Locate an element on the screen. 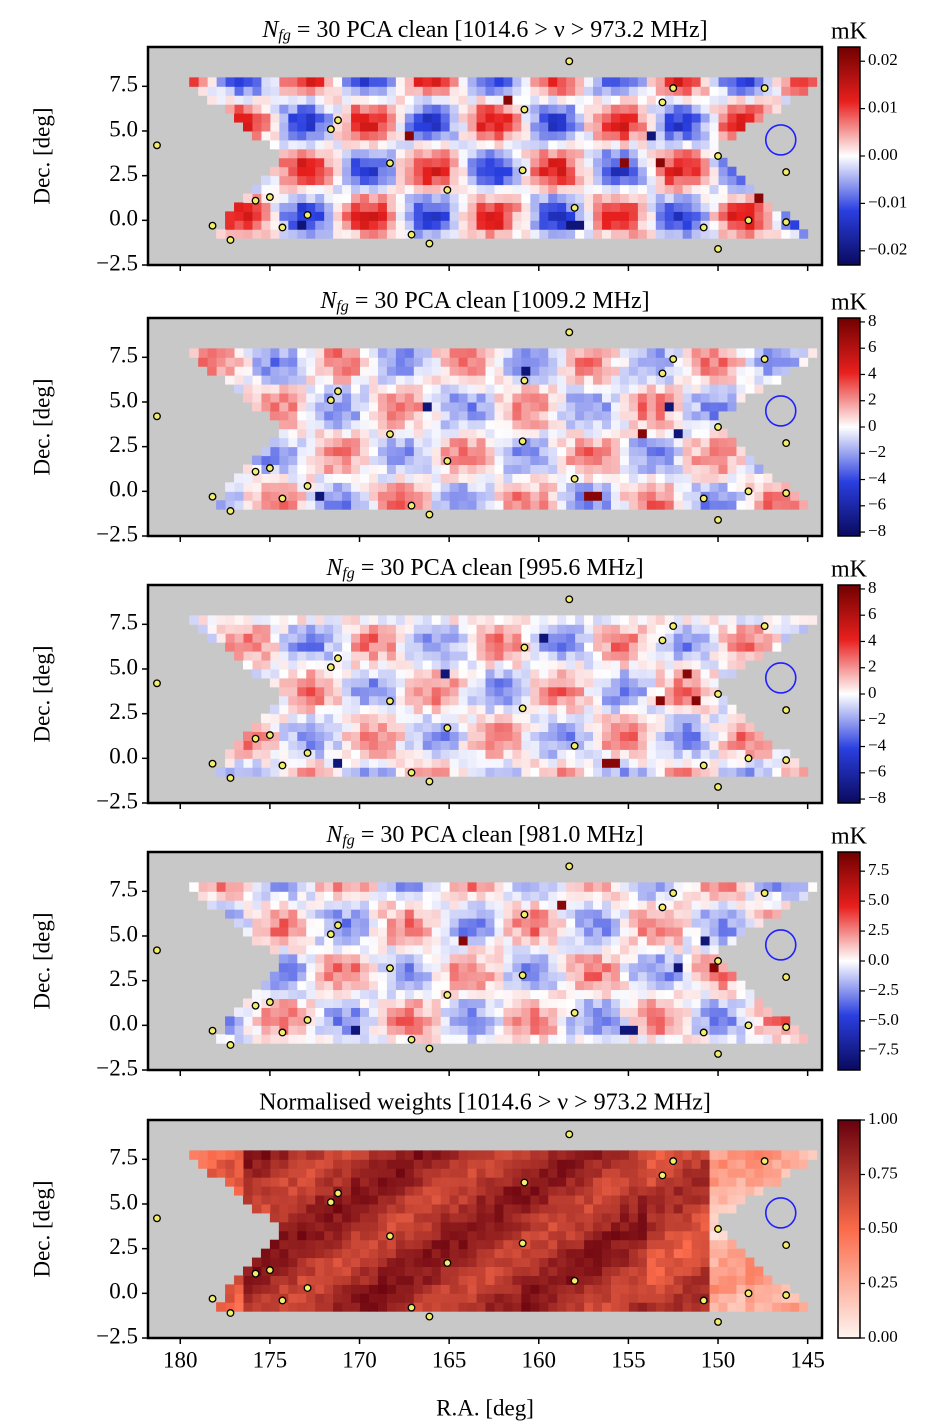 Image resolution: width=945 pixels, height=1427 pixels. y-tick-label: 0.0 is located at coordinates (123, 489).